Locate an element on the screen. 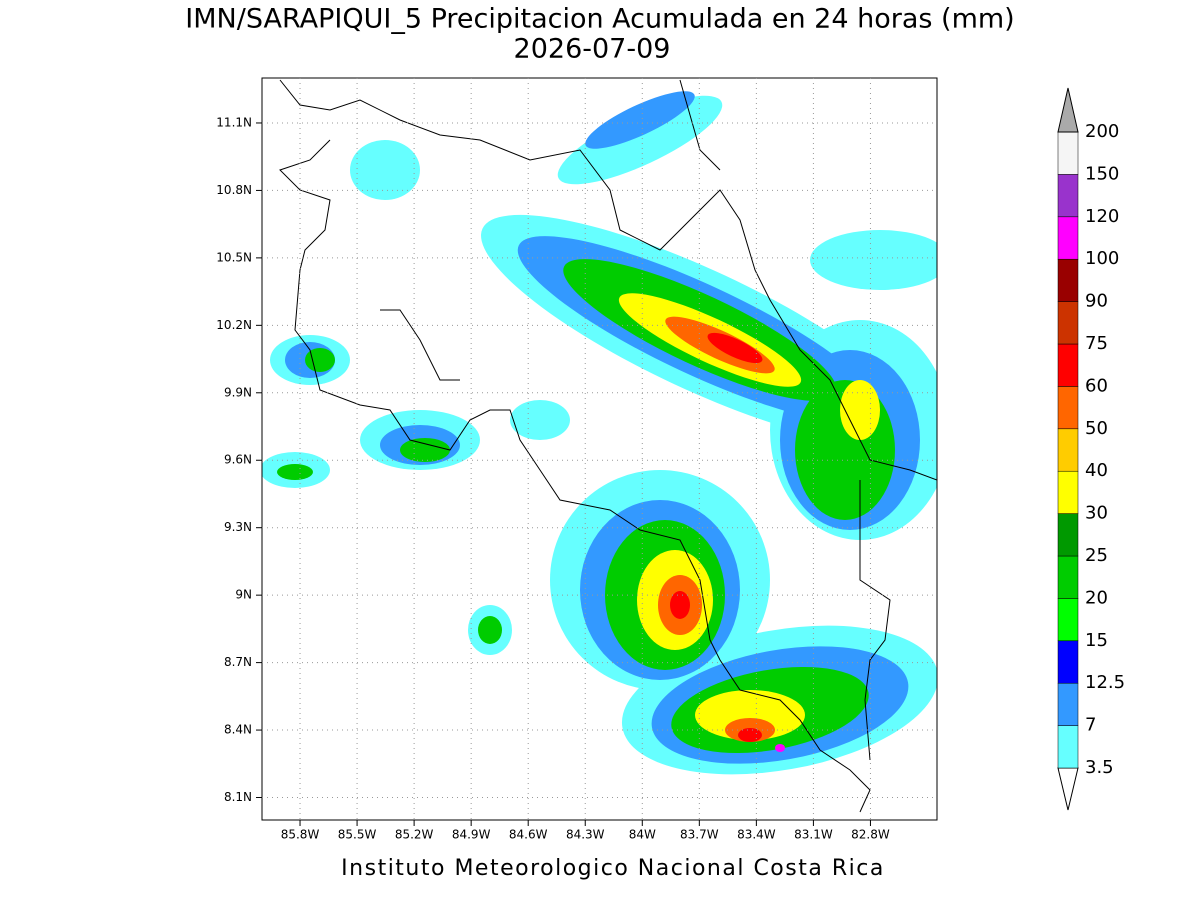 Image resolution: width=1200 pixels, height=900 pixels. legend-label: 30 is located at coordinates (1096, 513).